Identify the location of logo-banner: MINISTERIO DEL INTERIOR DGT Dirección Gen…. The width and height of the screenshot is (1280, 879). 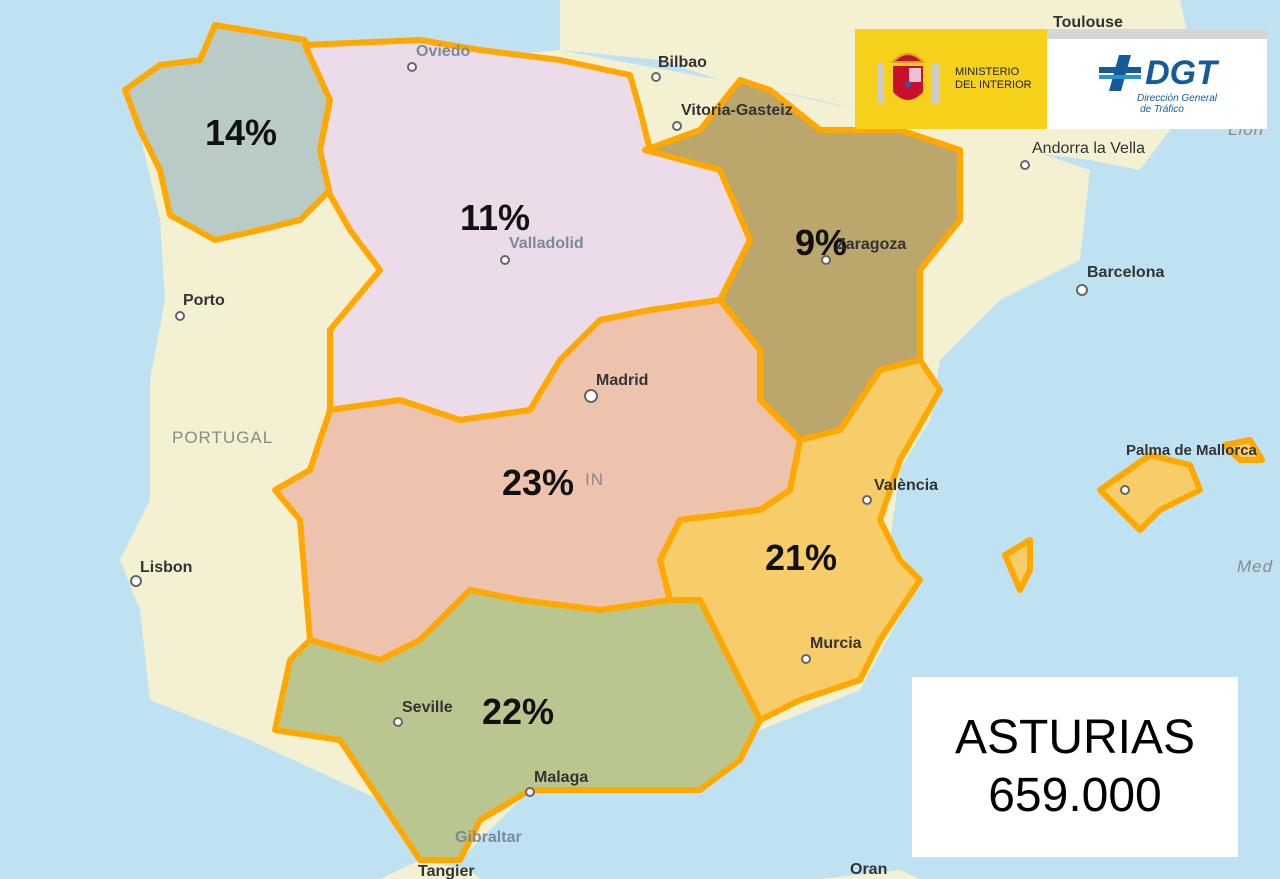
(1061, 79).